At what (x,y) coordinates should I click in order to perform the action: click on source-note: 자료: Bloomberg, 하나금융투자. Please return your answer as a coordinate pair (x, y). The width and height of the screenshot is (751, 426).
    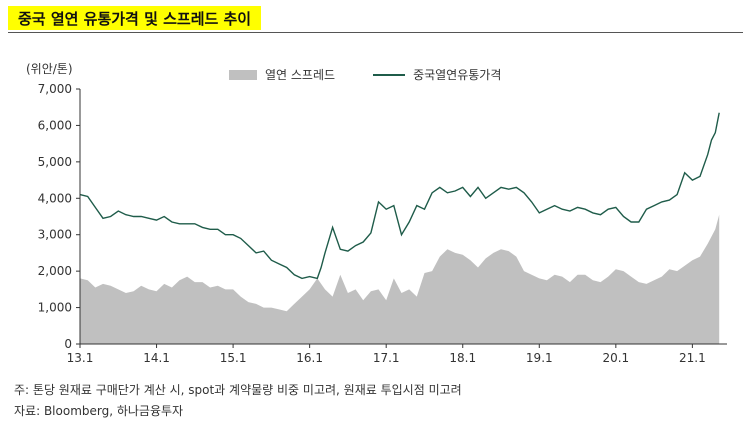
    Looking at the image, I should click on (99, 411).